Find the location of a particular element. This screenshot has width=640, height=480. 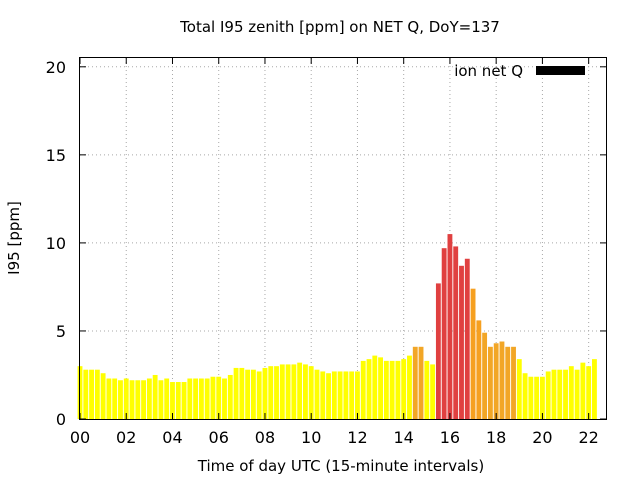

y-tick-label: 15 is located at coordinates (56, 155).